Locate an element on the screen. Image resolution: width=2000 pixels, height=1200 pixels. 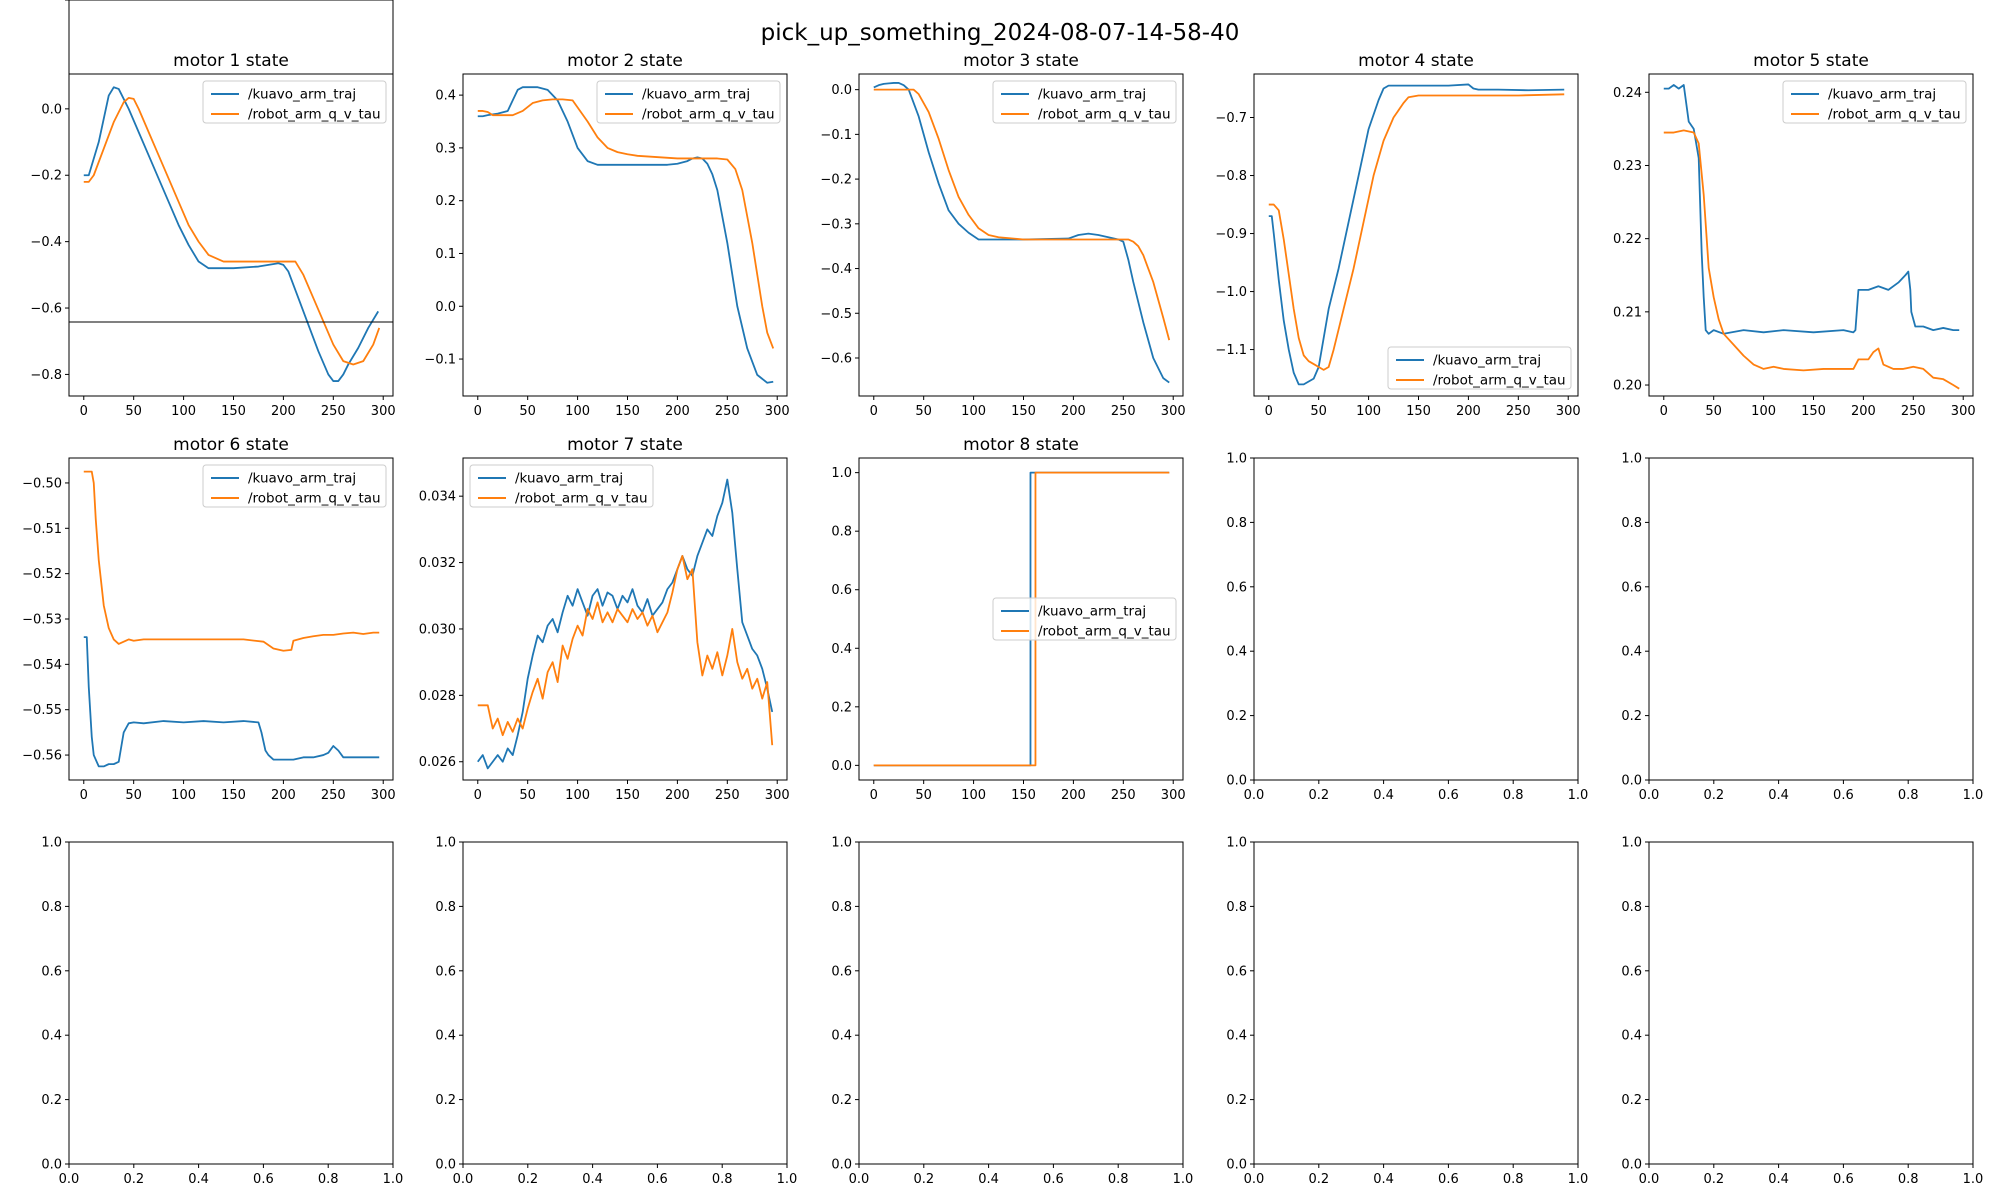
y-tick-label: −0.4 is located at coordinates (46, 242).